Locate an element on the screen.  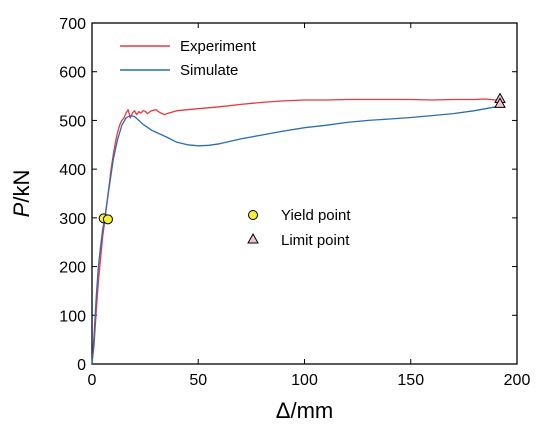
y-axis-title: P/kN is located at coordinates (21, 194).